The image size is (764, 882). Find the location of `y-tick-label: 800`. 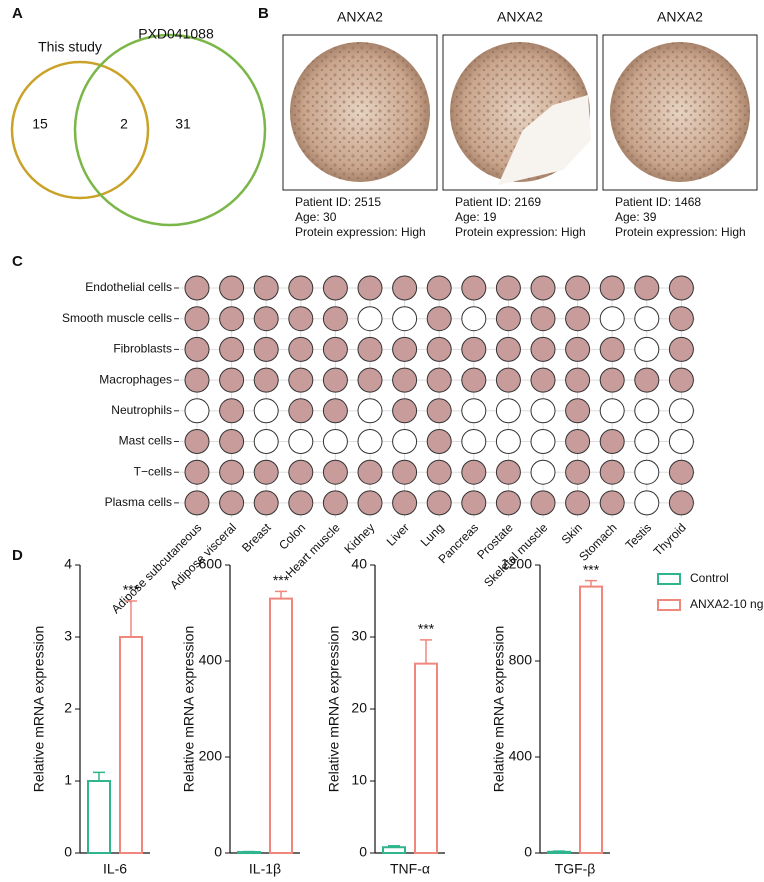

y-tick-label: 800 is located at coordinates (521, 660).